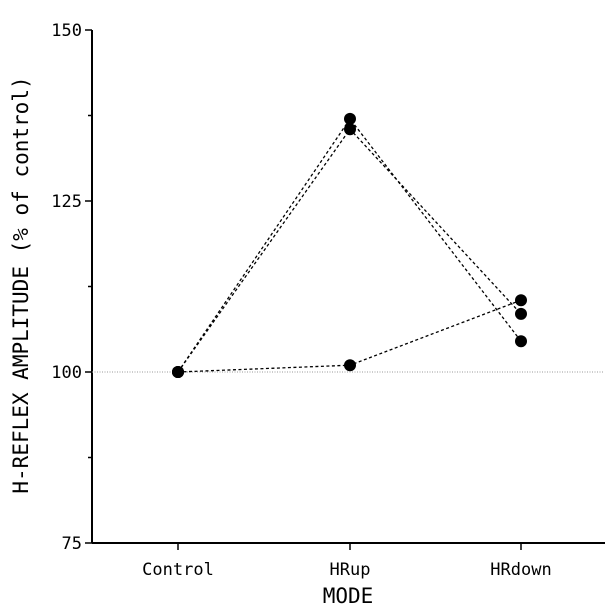  What do you see at coordinates (348, 596) in the screenshot?
I see `x-axis-title: MODE` at bounding box center [348, 596].